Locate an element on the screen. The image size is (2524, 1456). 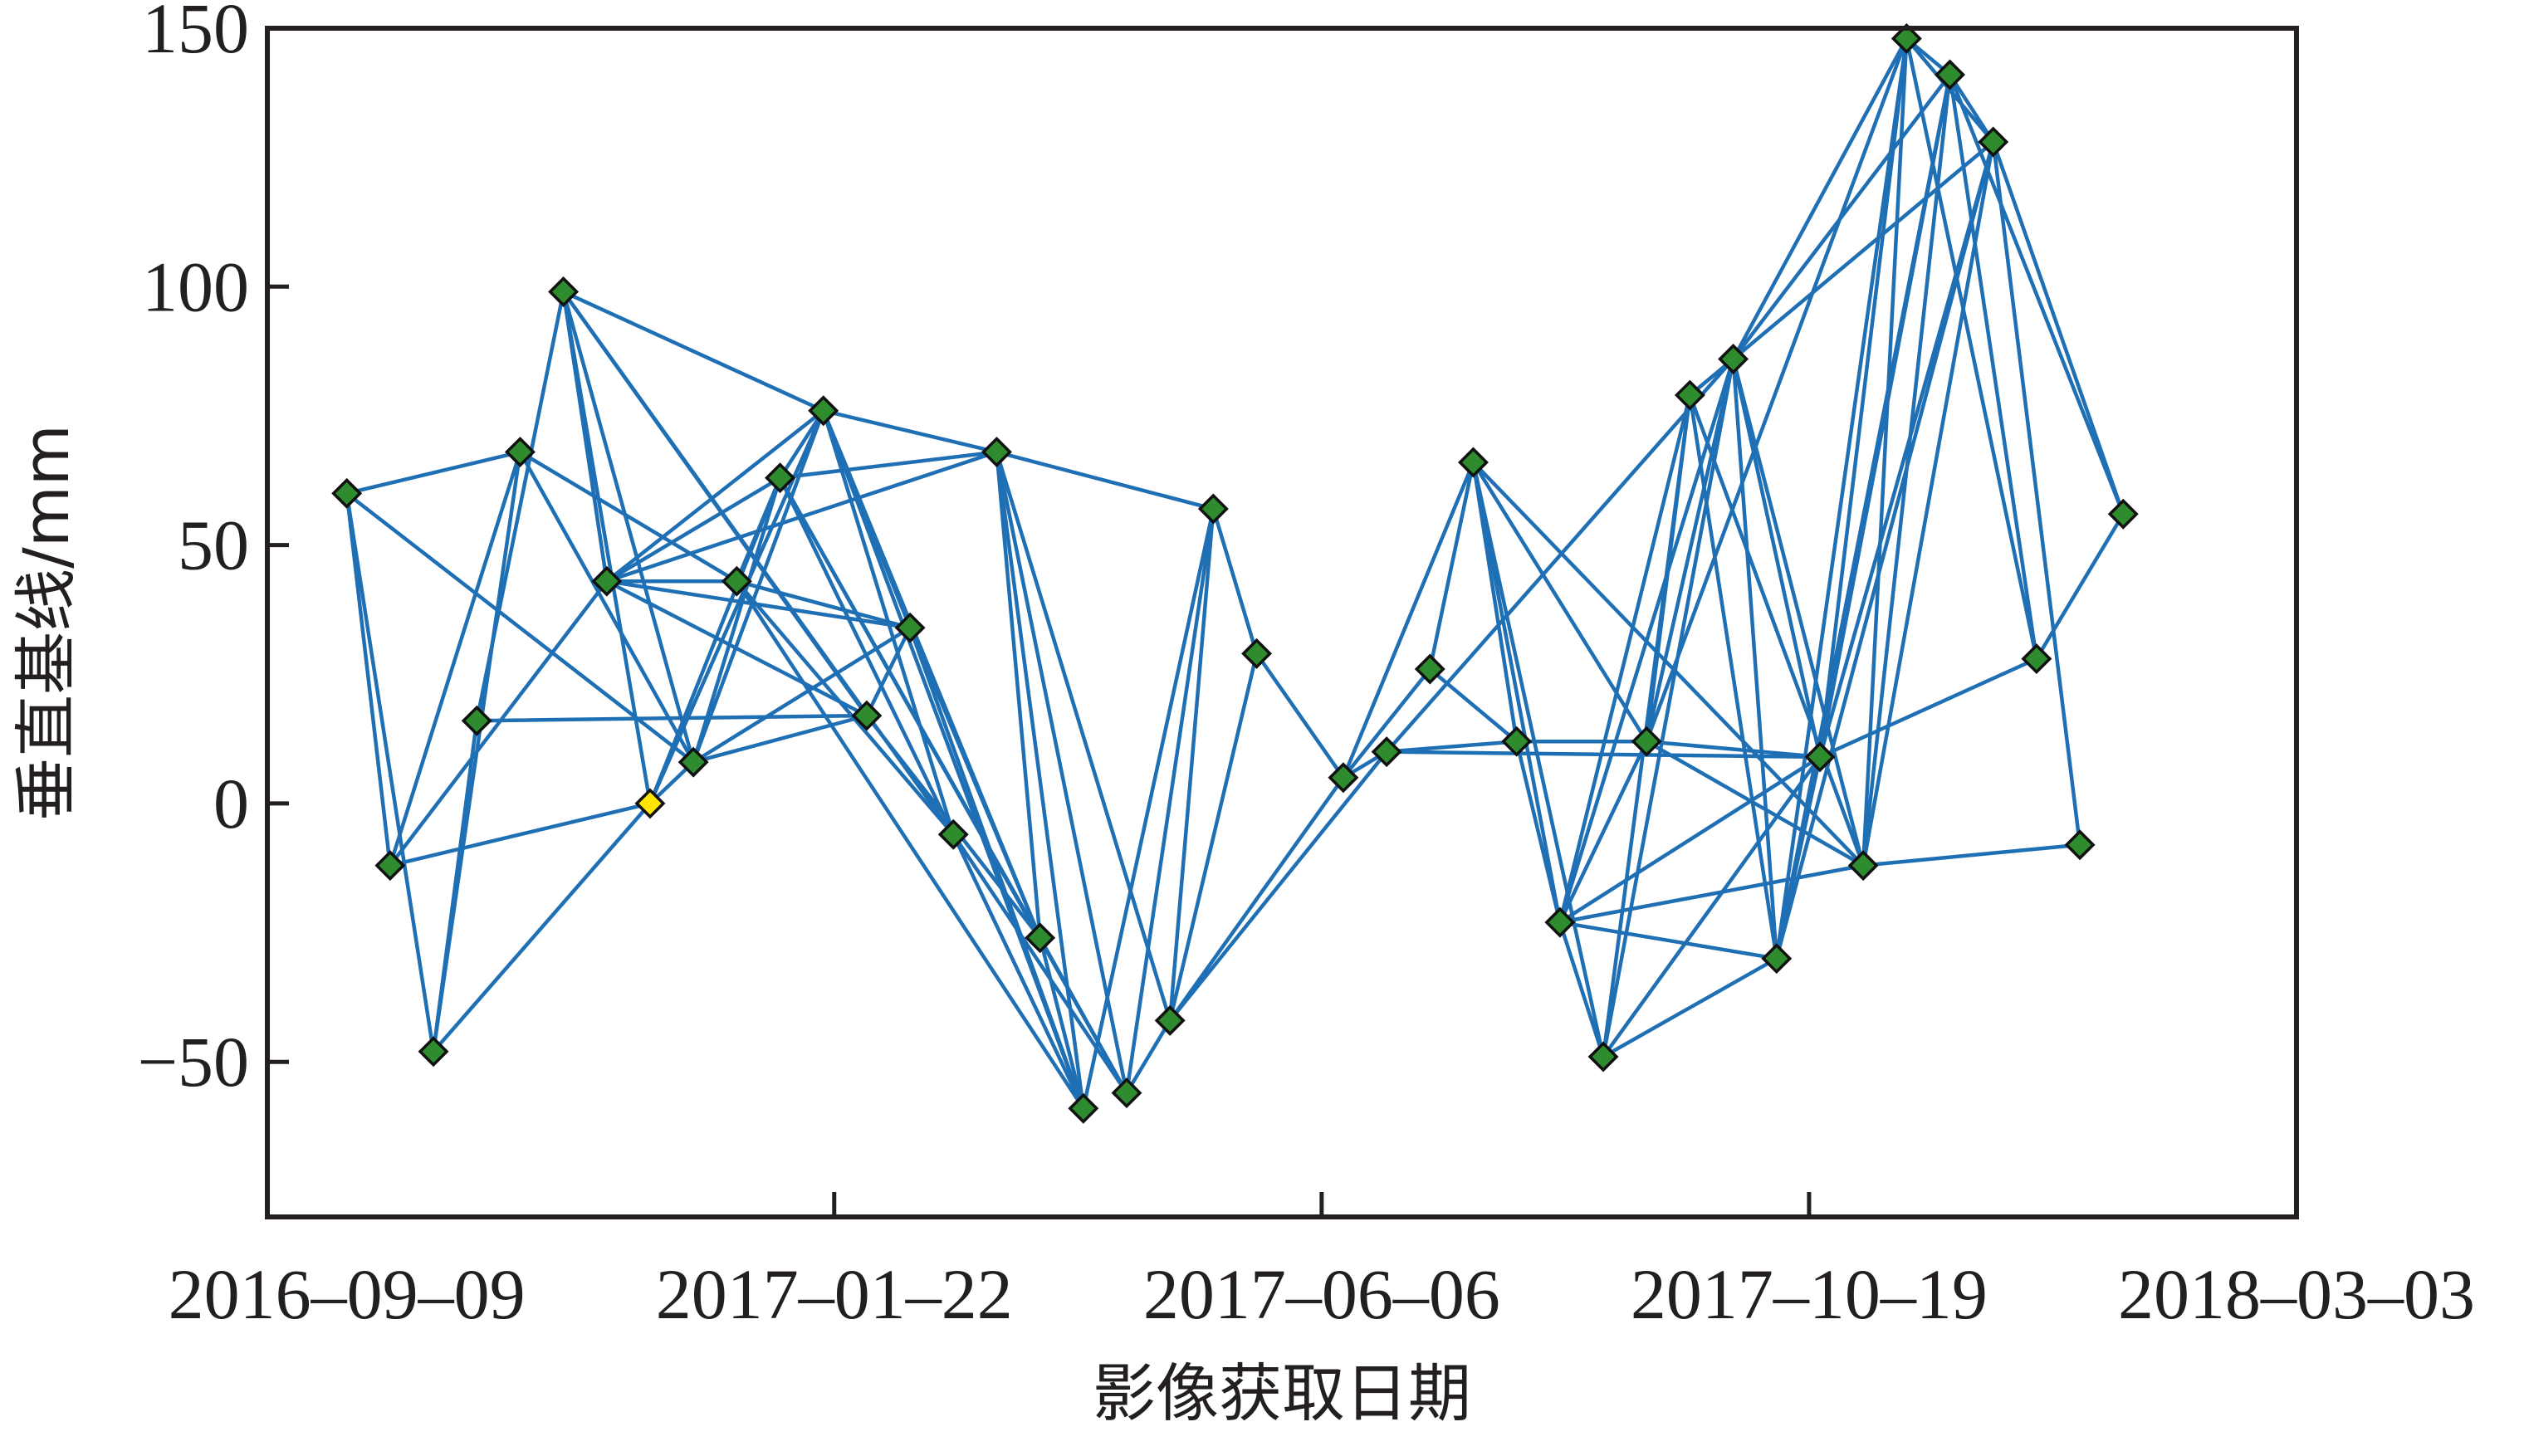
x-tick-label: 2017–06–06 is located at coordinates (1321, 1294).